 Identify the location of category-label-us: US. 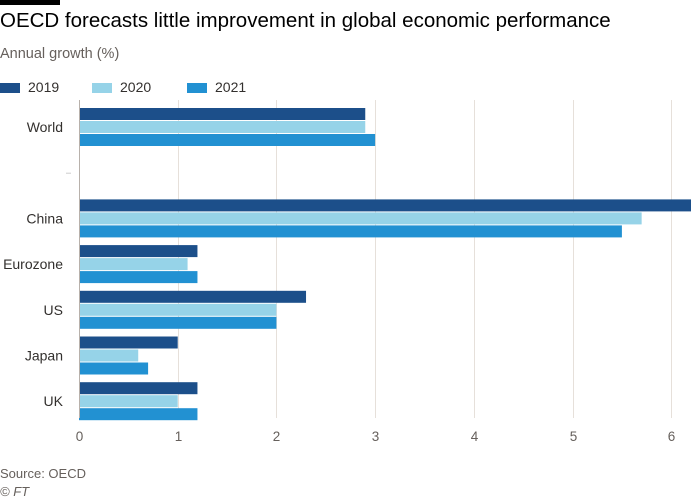
(53, 310).